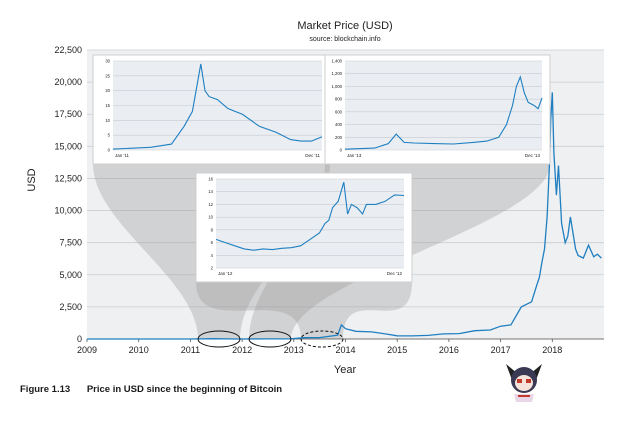 The height and width of the screenshot is (424, 634). What do you see at coordinates (212, 242) in the screenshot?
I see `inset-y-tick-label: 6` at bounding box center [212, 242].